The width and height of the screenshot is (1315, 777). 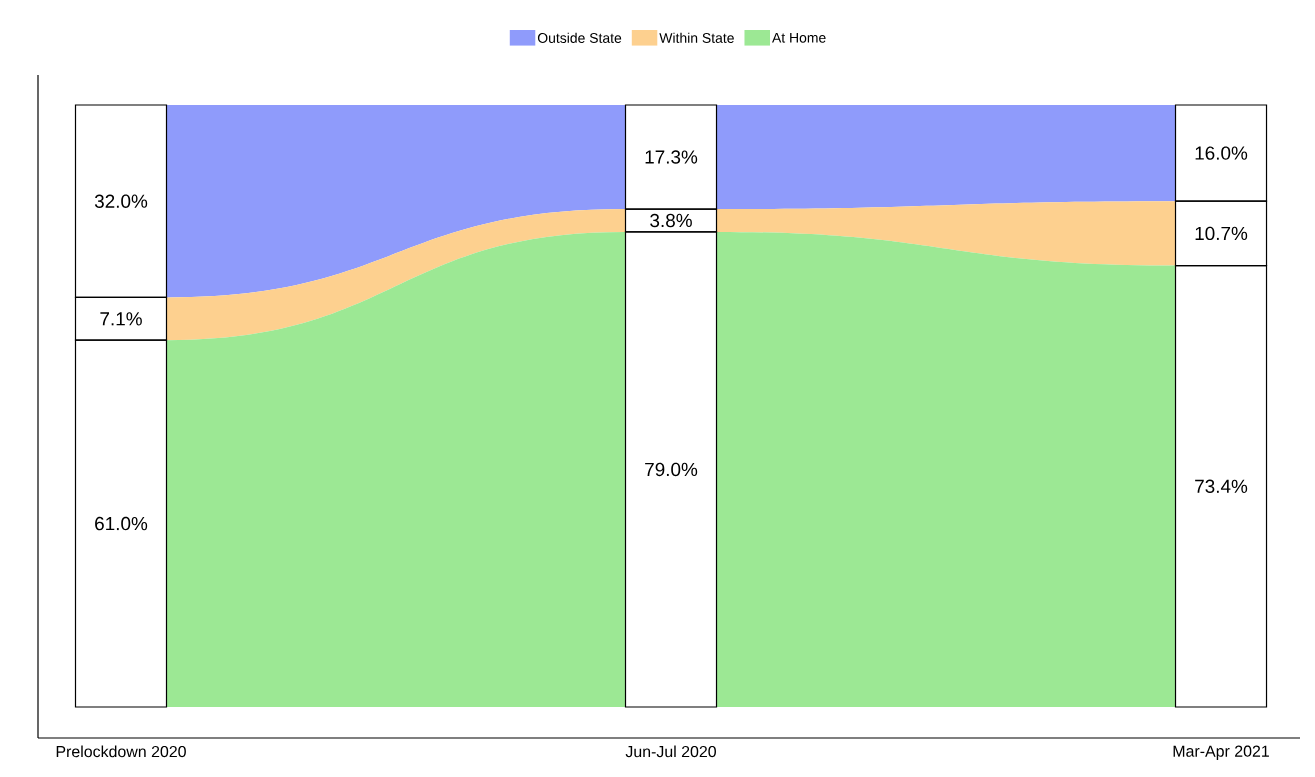 I want to click on data-label: 32.0%, so click(x=121, y=201).